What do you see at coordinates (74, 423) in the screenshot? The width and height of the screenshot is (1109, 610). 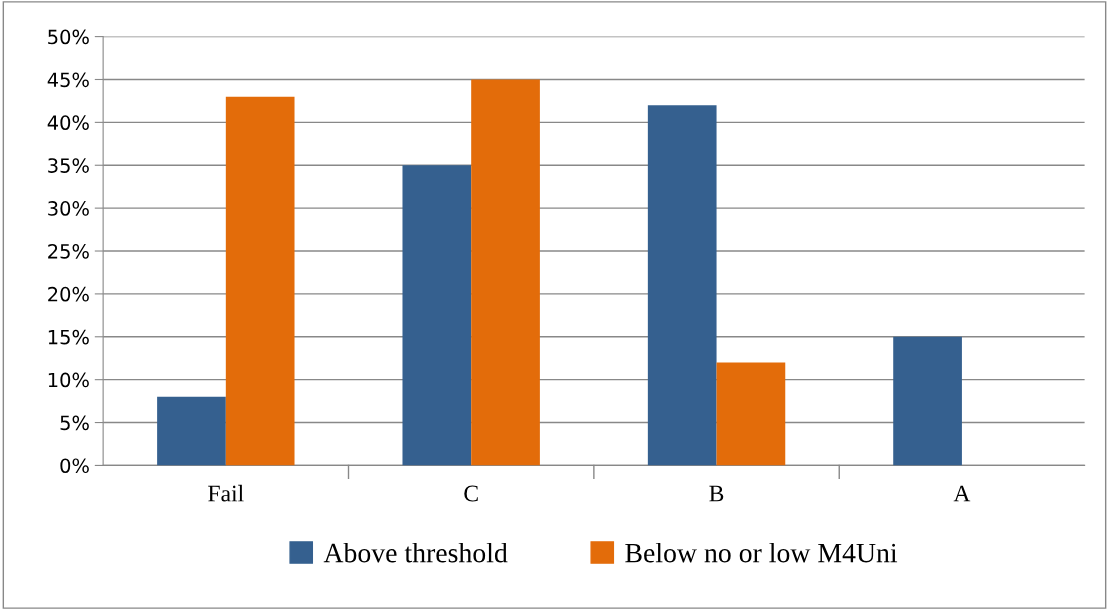 I see `y-tick-label: 5%` at bounding box center [74, 423].